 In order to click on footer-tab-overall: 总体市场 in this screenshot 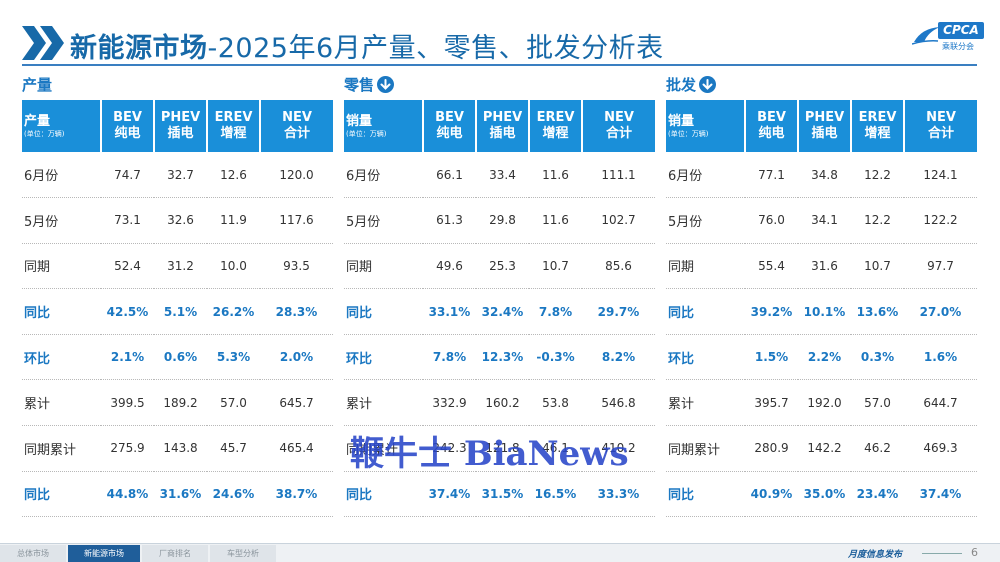, I will do `click(33, 553)`.